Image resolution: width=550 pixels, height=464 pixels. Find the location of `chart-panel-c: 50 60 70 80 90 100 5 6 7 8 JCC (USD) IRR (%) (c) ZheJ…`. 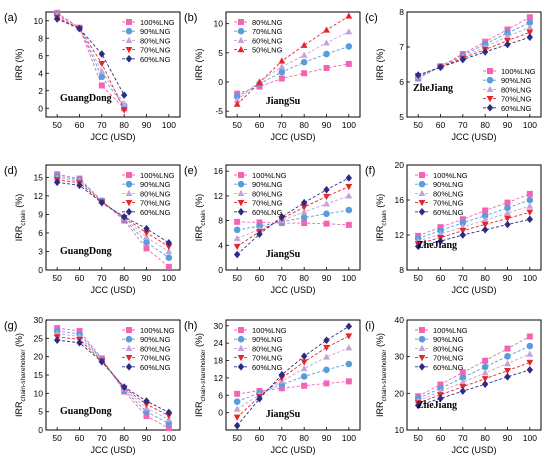

chart-panel-c: 50 60 70 80 90 100 5 6 7 8 JCC (USD) IRR (%) (c) ZheJ… is located at coordinates (453, 74).